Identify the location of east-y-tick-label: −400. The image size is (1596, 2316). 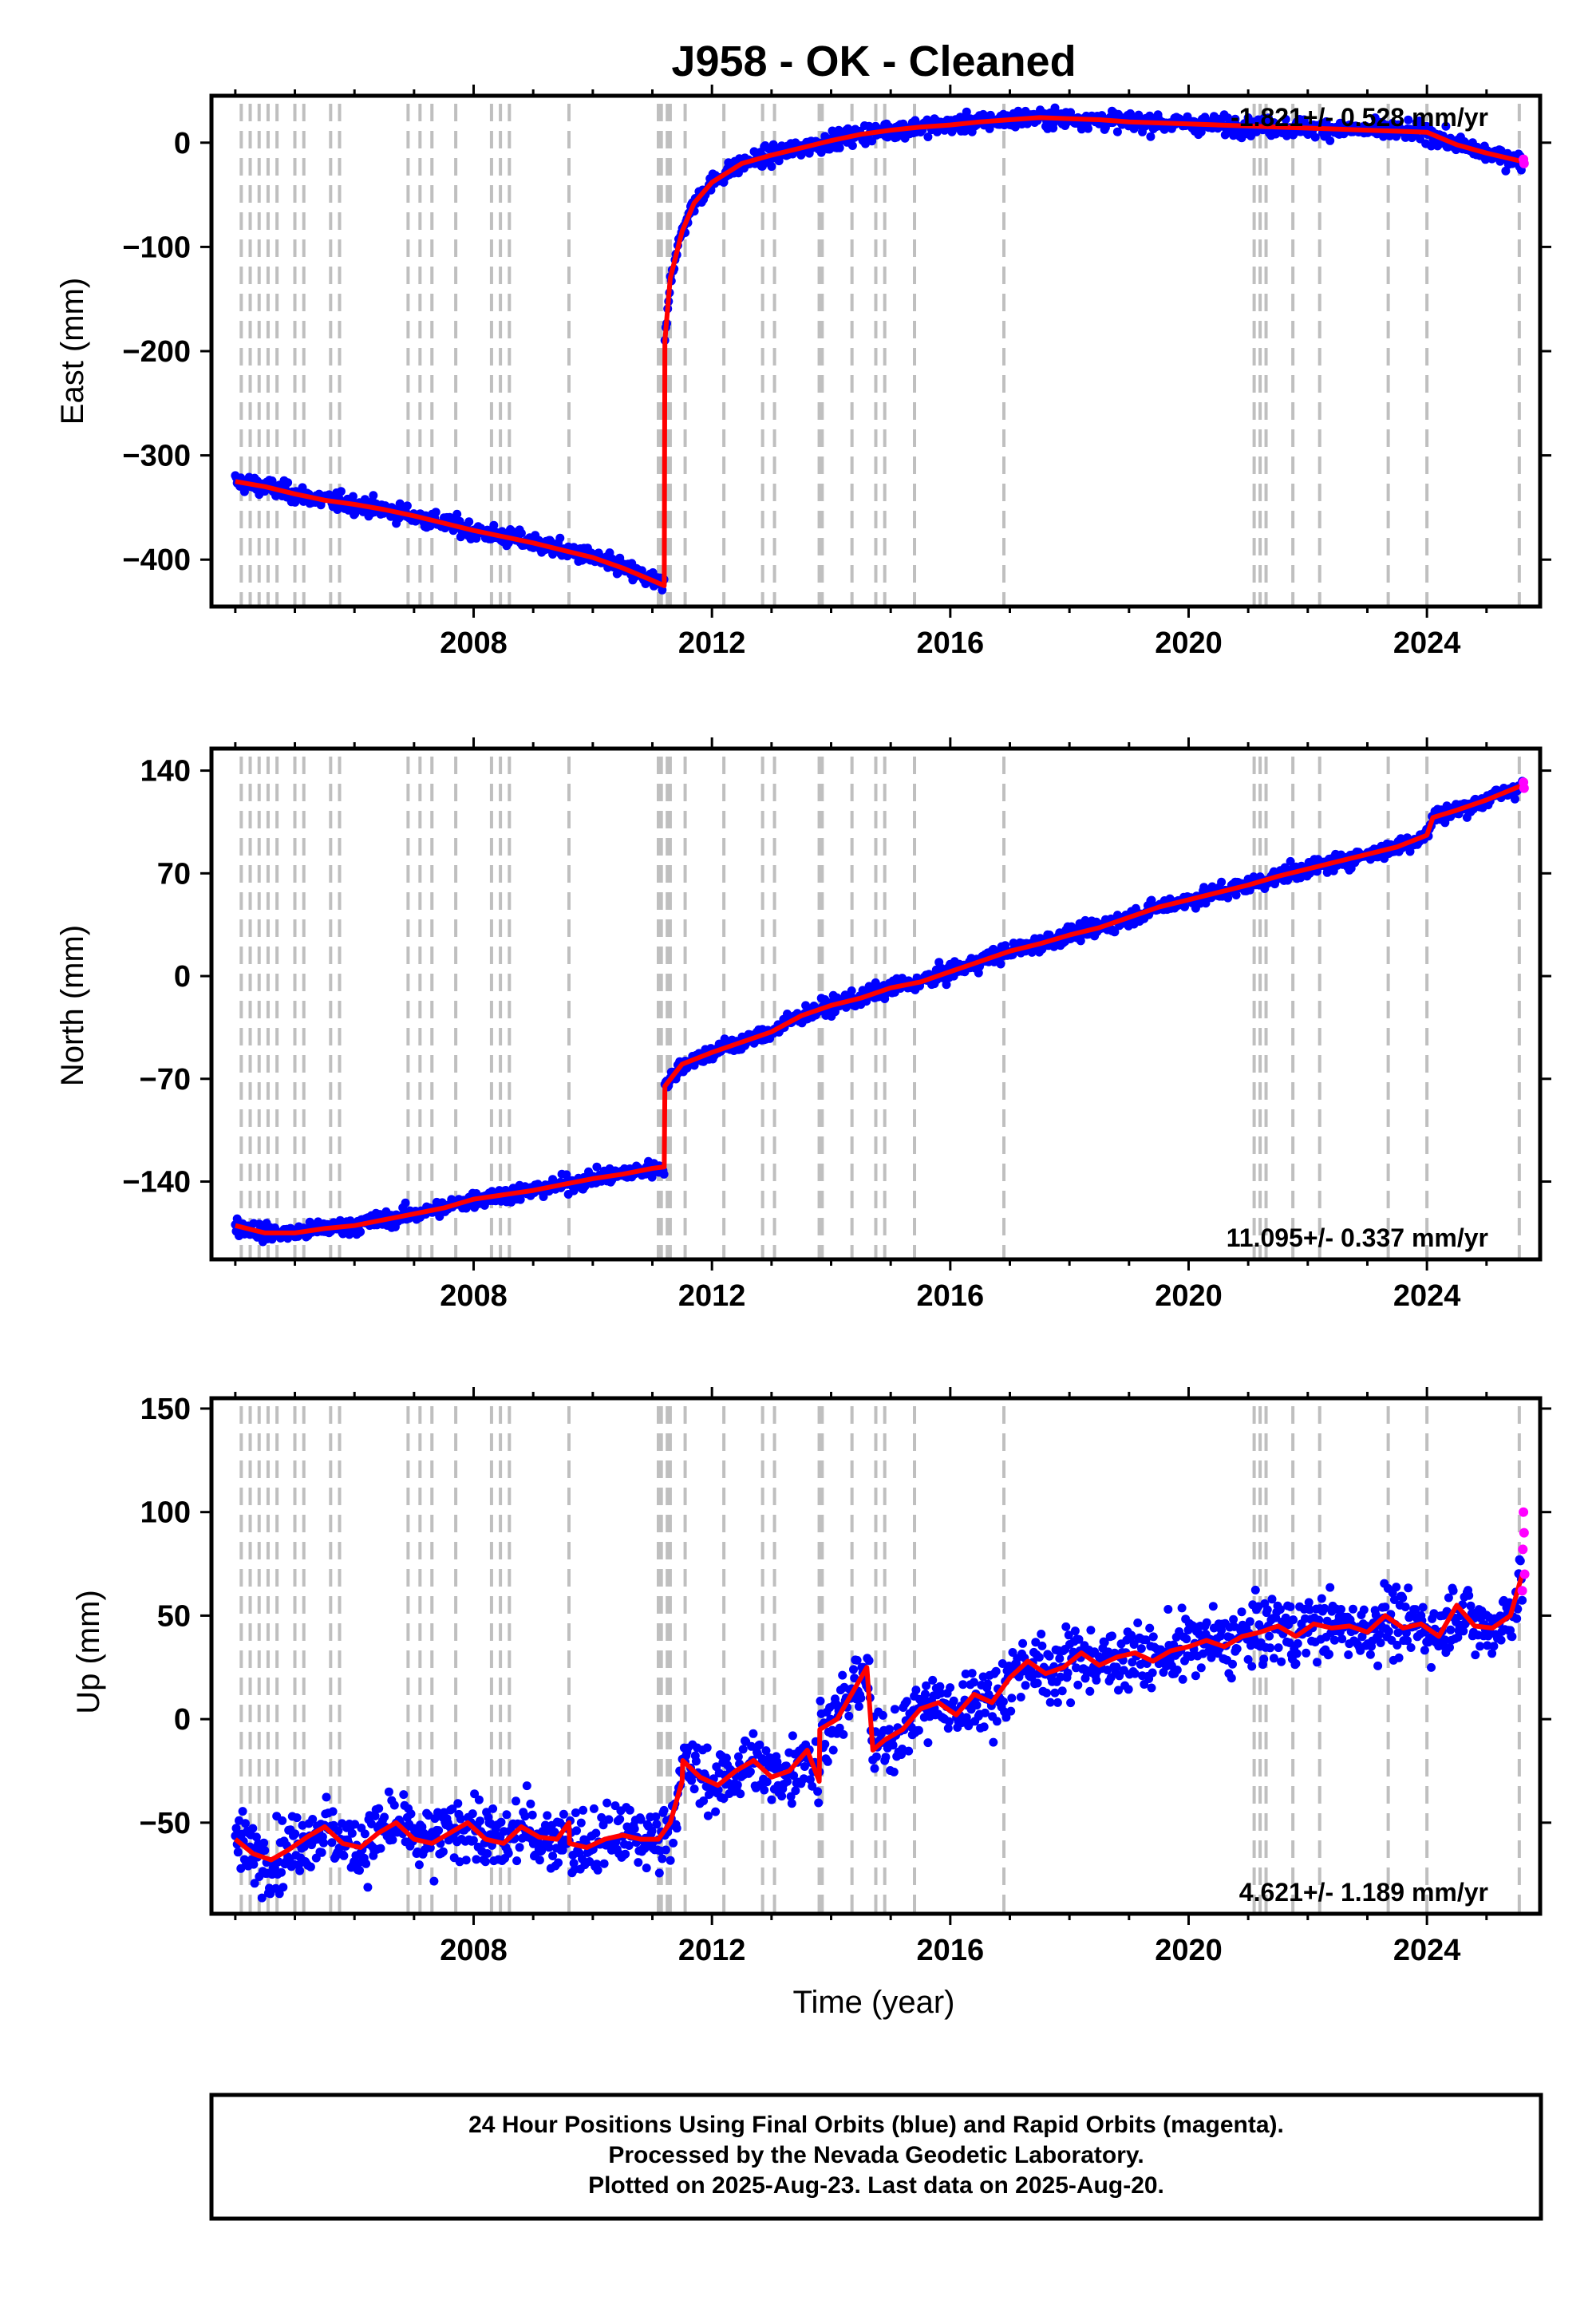
(156, 560).